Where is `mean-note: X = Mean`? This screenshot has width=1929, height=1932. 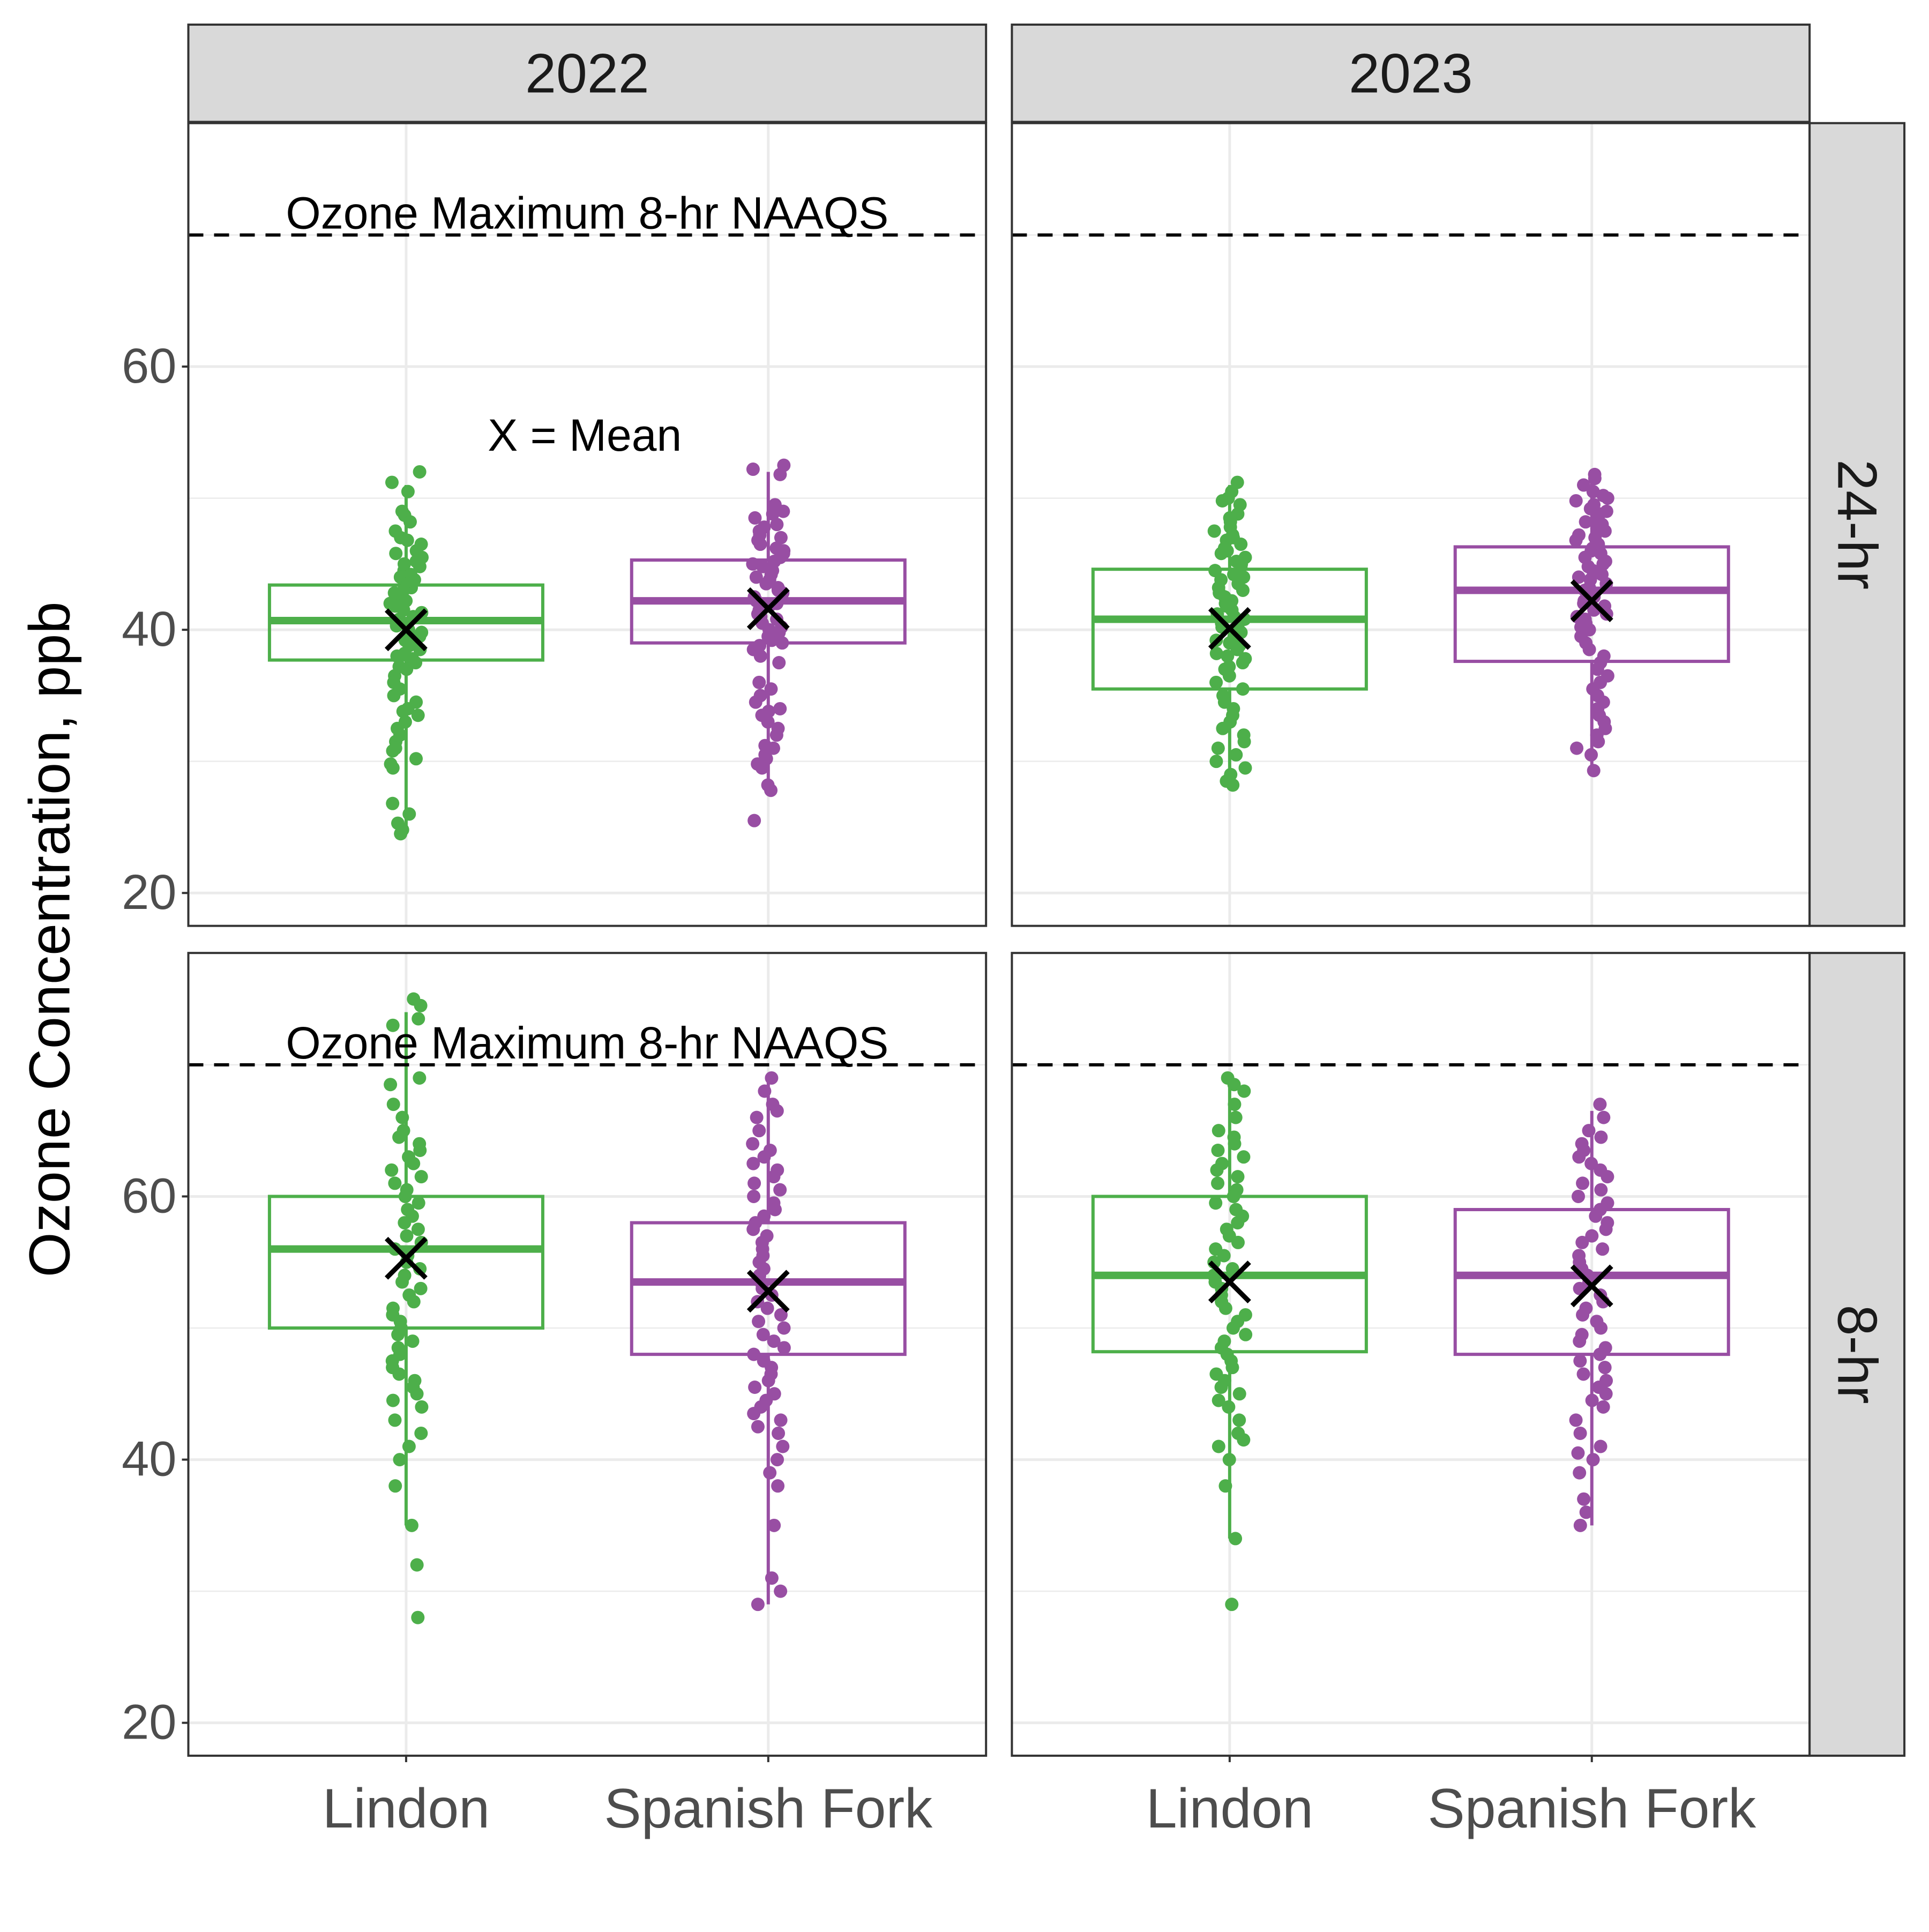
mean-note: X = Mean is located at coordinates (585, 435).